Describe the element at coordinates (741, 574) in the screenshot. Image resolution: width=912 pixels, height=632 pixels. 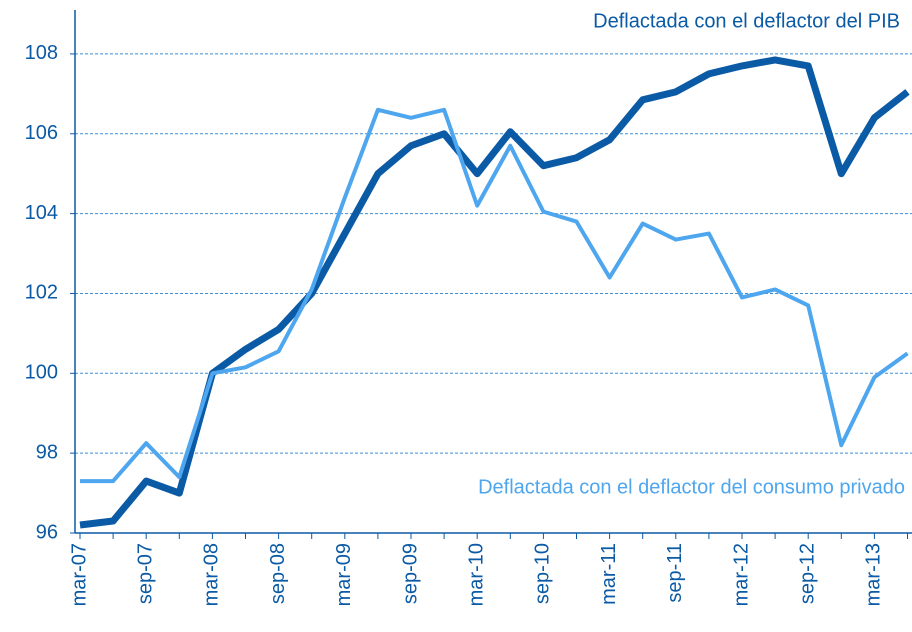
I see `x-tick-label: mar-12` at that location.